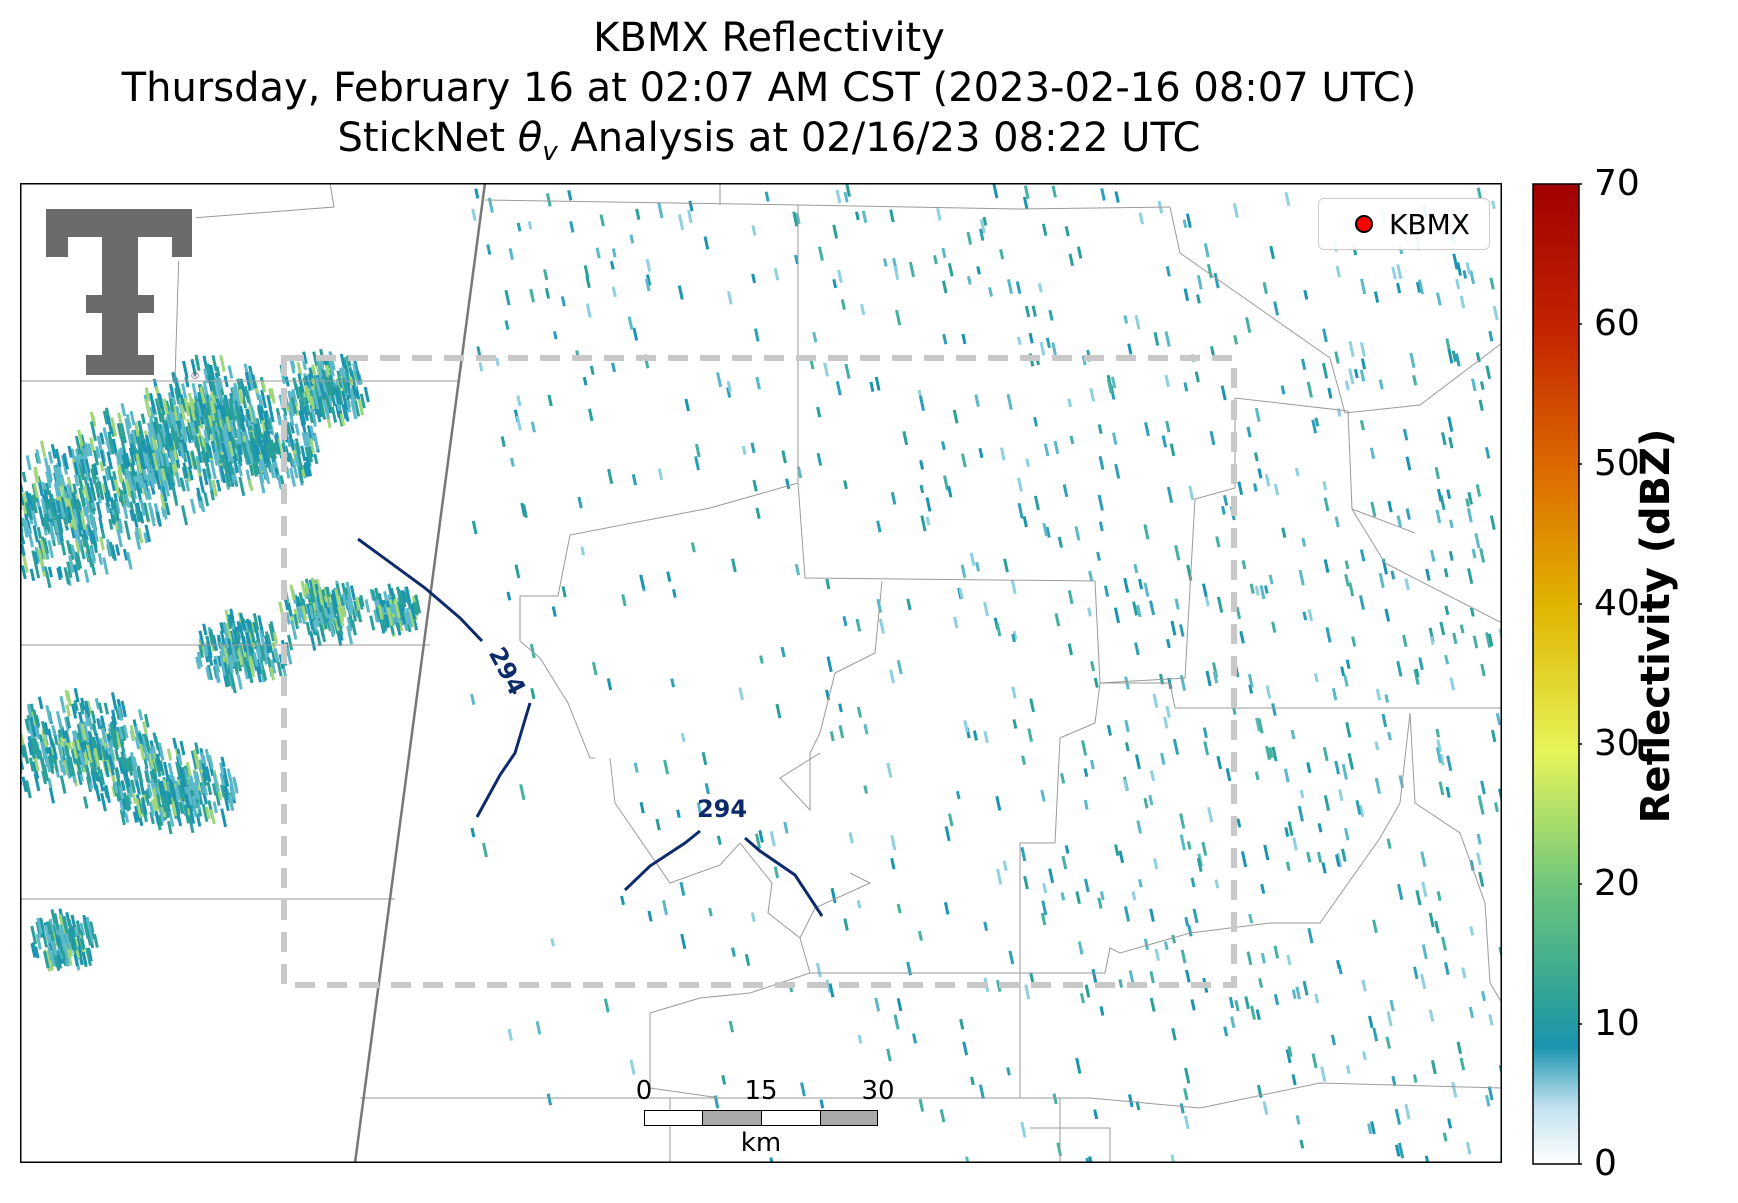 Image resolution: width=1738 pixels, height=1203 pixels. What do you see at coordinates (420, 673) in the screenshot?
I see `state-boundary` at bounding box center [420, 673].